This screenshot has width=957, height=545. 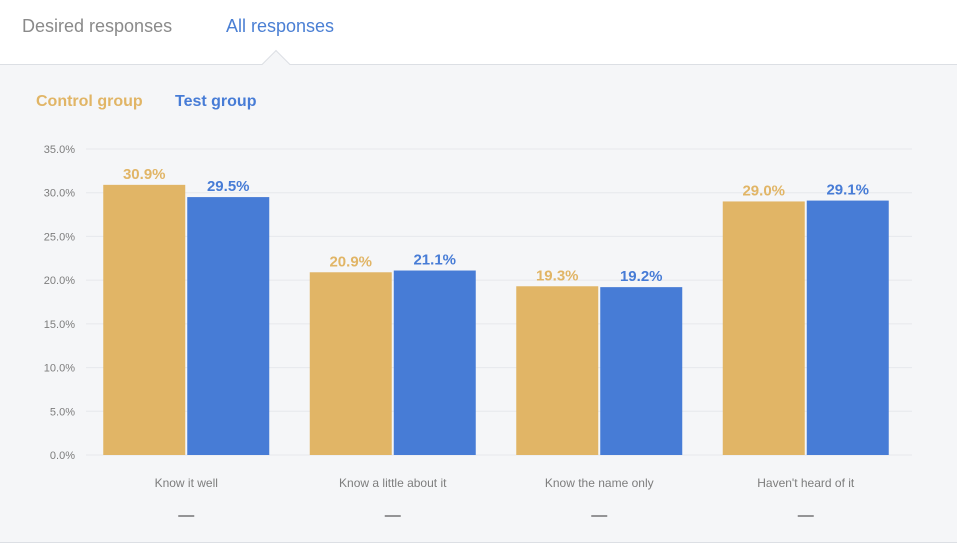 I want to click on y-tick-label: 10.0%, so click(x=59, y=369).